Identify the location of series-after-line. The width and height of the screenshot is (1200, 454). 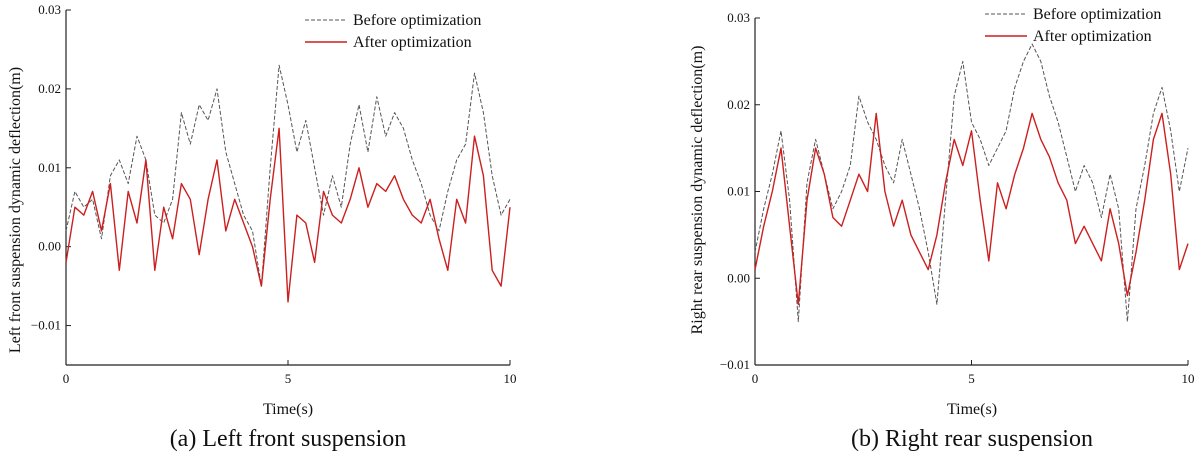
(288, 215).